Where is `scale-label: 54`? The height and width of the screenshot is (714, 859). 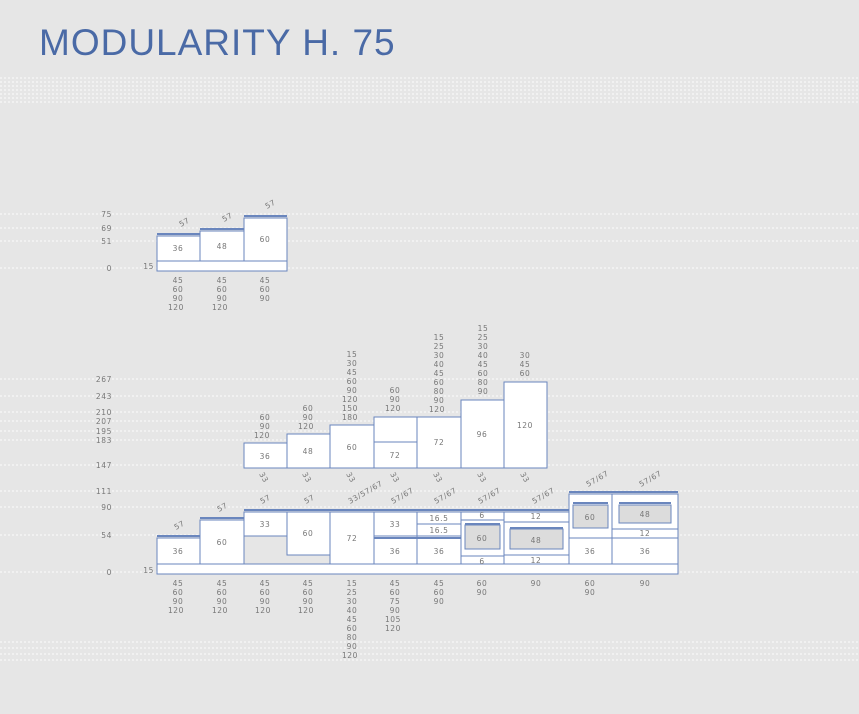 scale-label: 54 is located at coordinates (106, 535).